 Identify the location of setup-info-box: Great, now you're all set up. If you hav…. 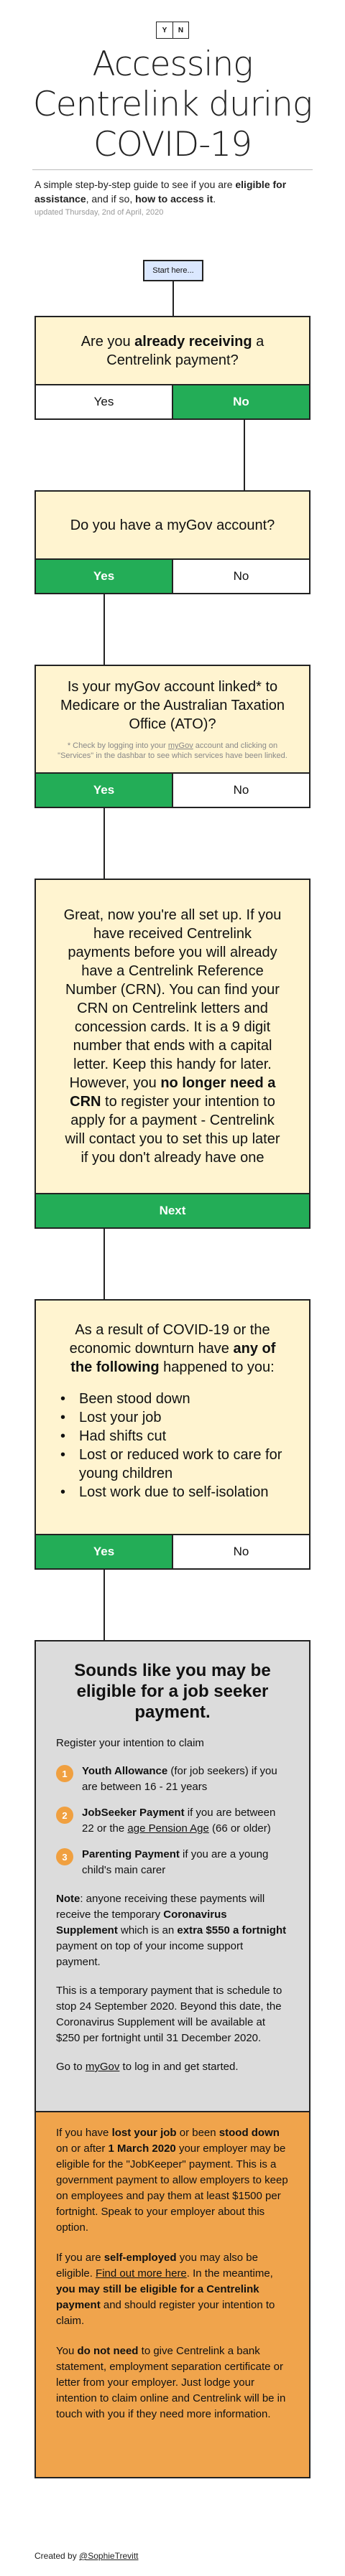
(172, 1037).